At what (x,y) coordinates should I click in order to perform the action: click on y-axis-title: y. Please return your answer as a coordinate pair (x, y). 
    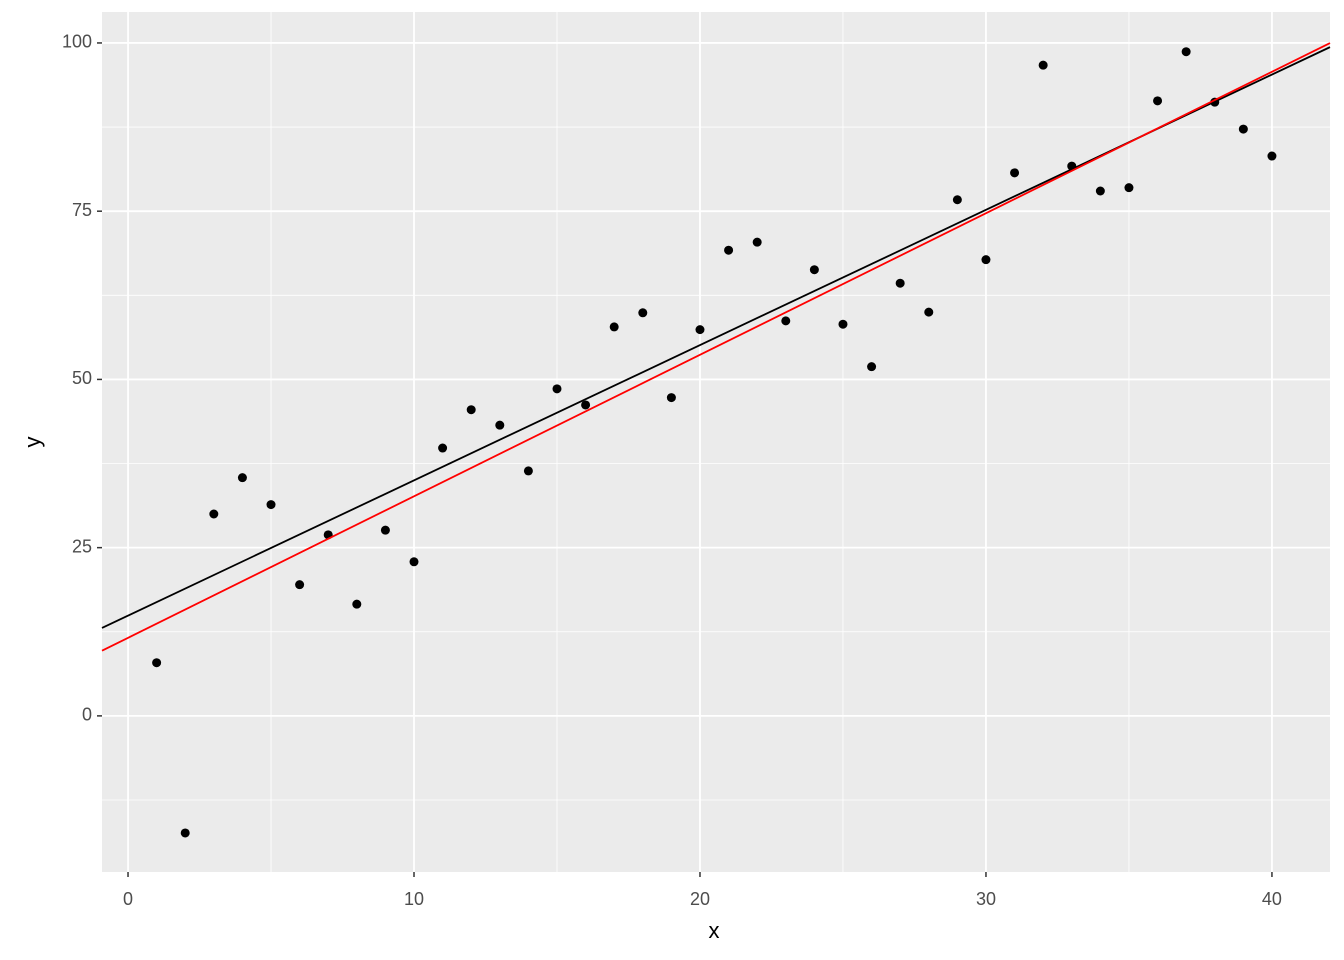
    Looking at the image, I should click on (32, 442).